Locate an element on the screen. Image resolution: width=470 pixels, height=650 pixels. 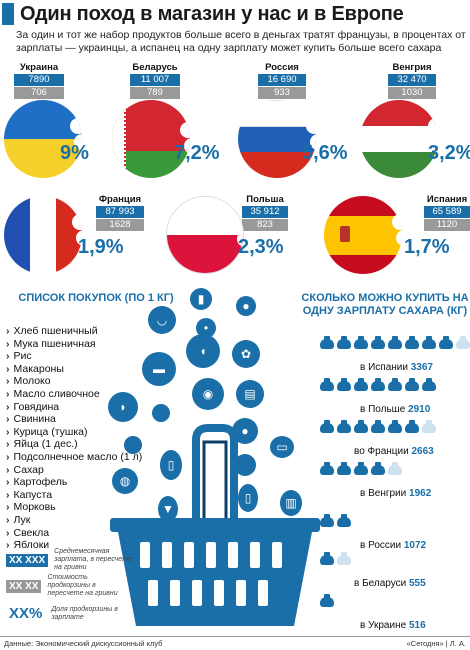
sugar-country: в Украине is located at coordinates (384, 625).